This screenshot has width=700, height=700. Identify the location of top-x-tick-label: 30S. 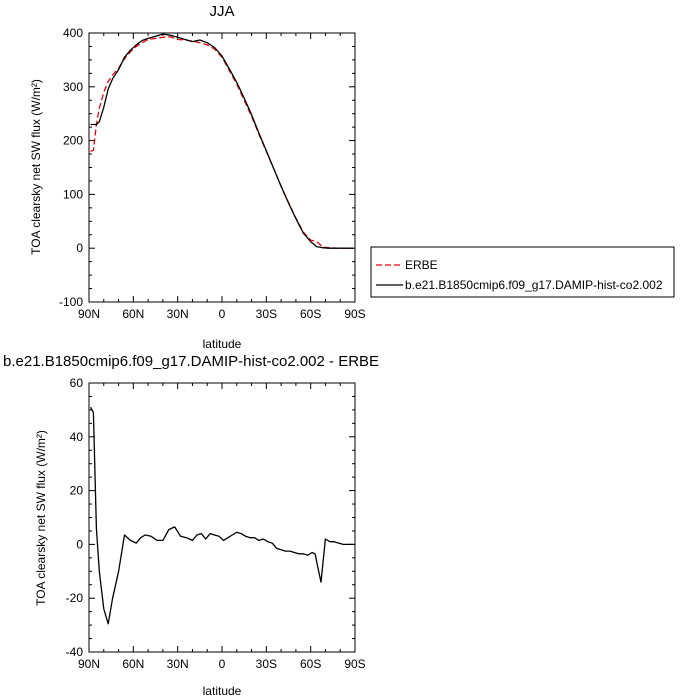
(266, 314).